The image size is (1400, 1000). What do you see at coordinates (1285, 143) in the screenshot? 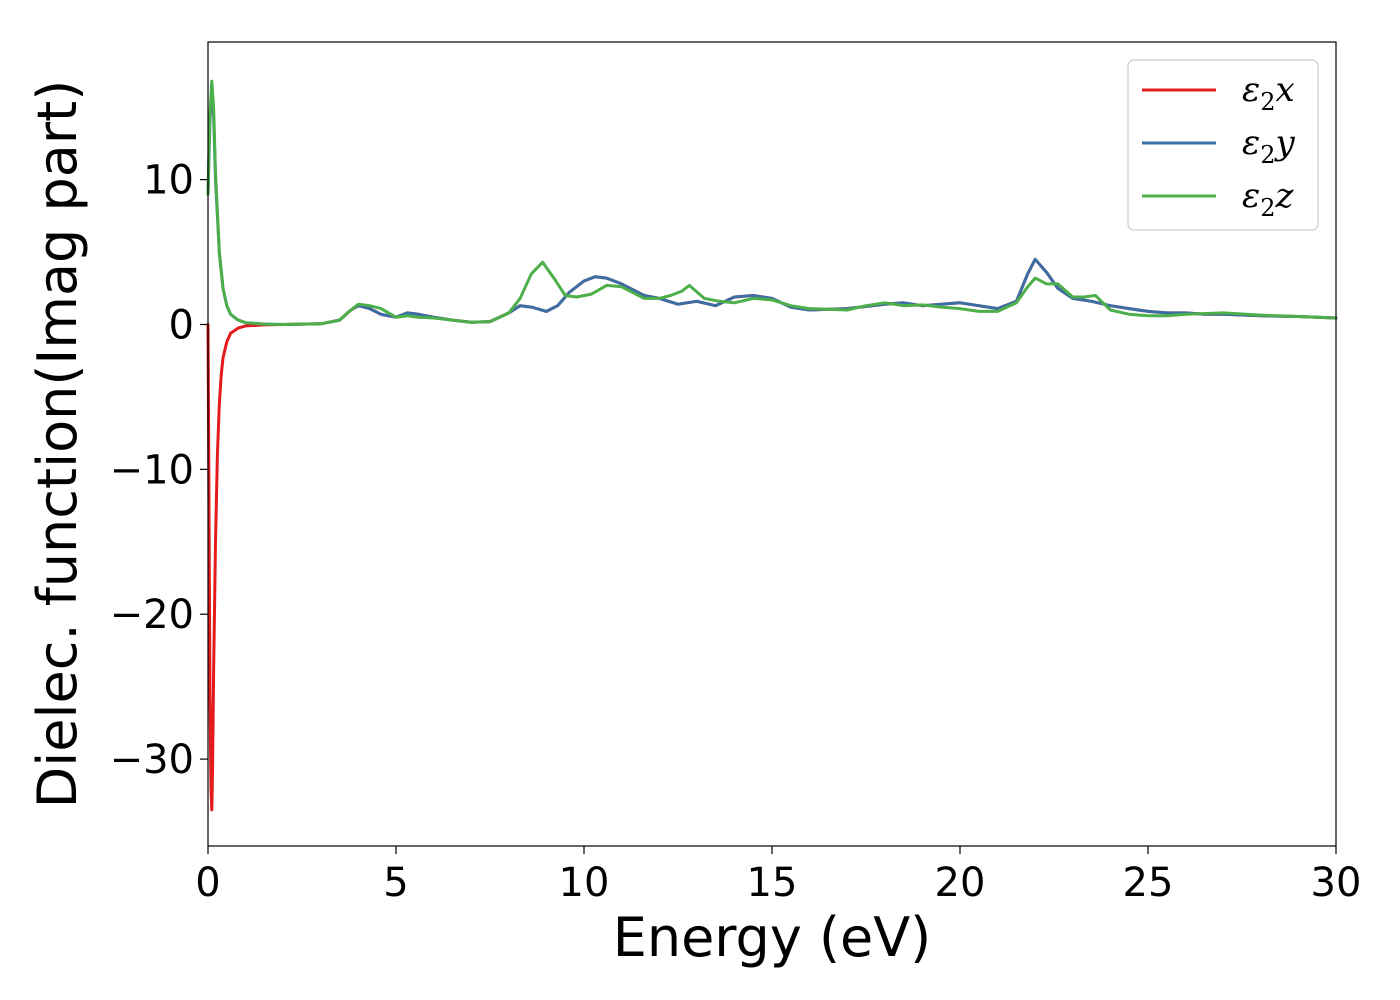
I see `legend-axis: y` at bounding box center [1285, 143].